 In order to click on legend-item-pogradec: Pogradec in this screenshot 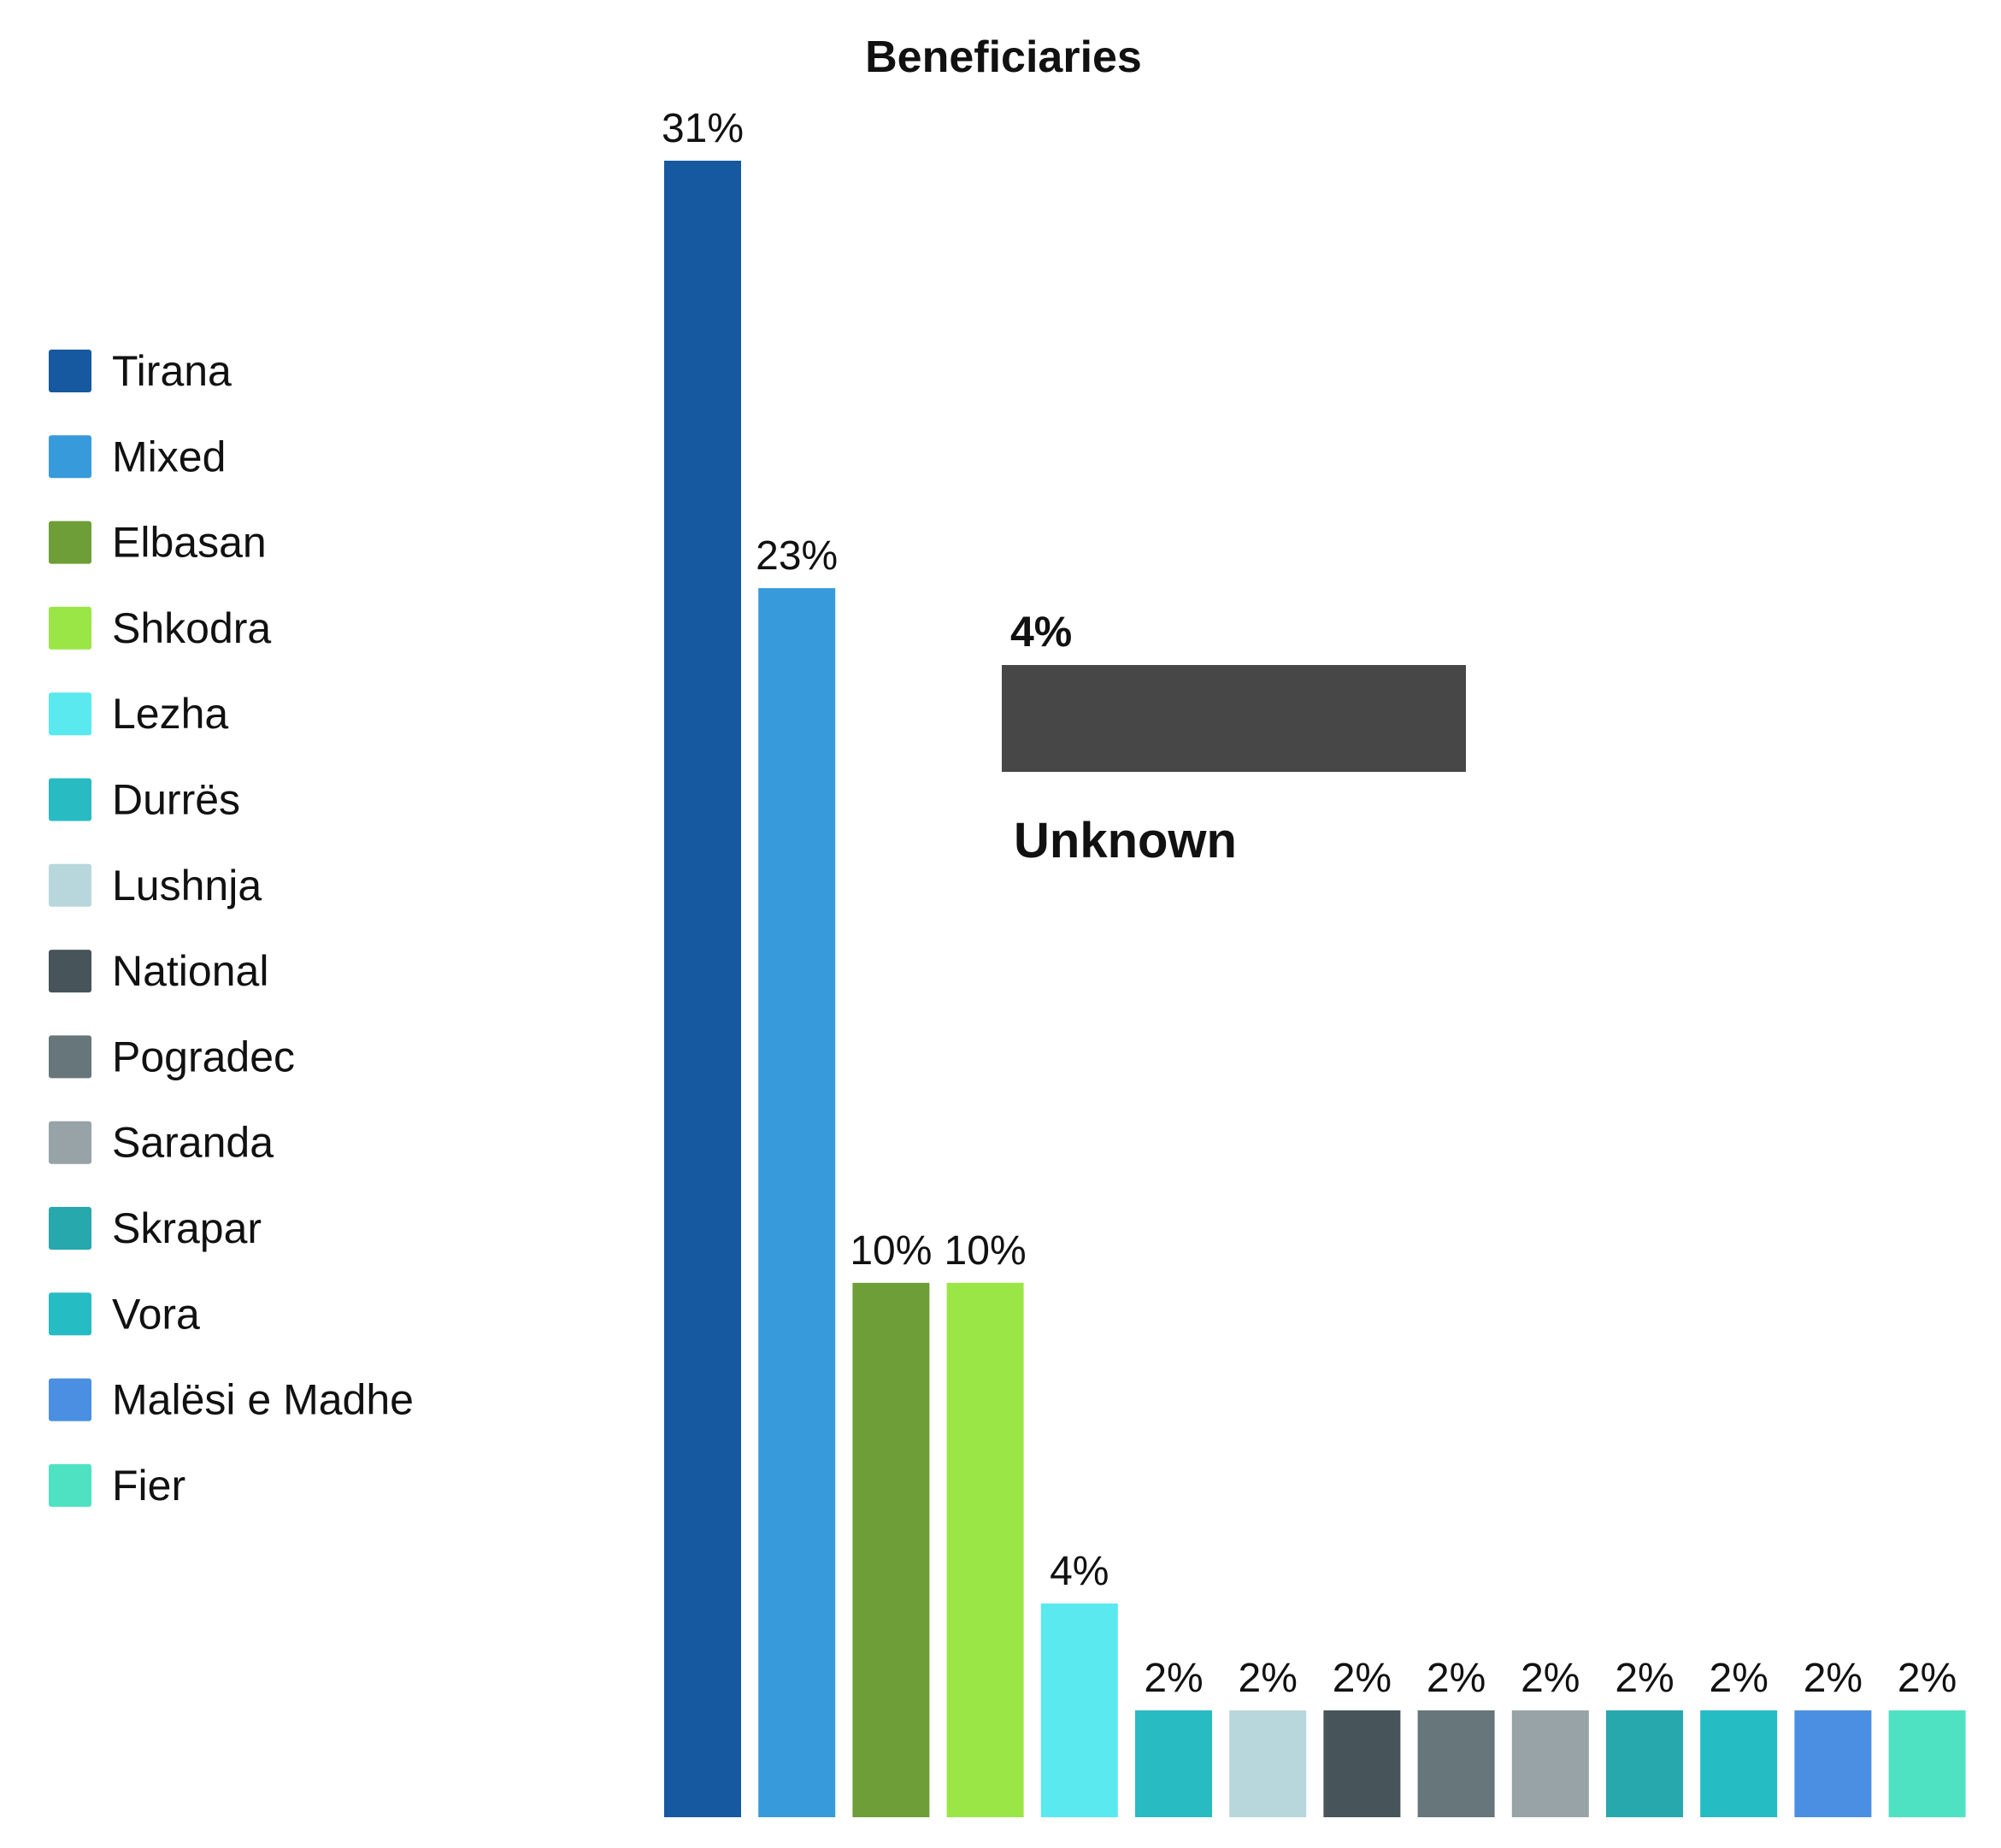, I will do `click(172, 1056)`.